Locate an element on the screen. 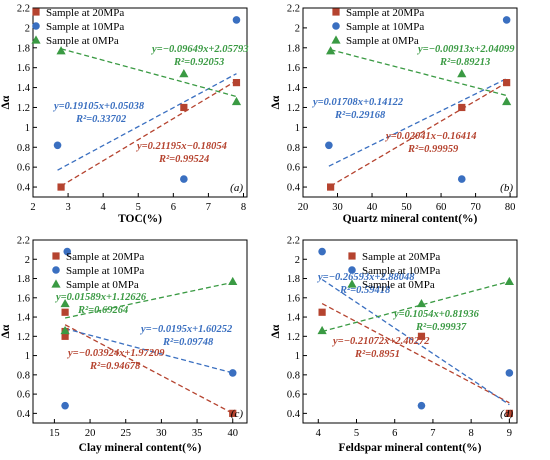  panel-label: (c) is located at coordinates (237, 414).